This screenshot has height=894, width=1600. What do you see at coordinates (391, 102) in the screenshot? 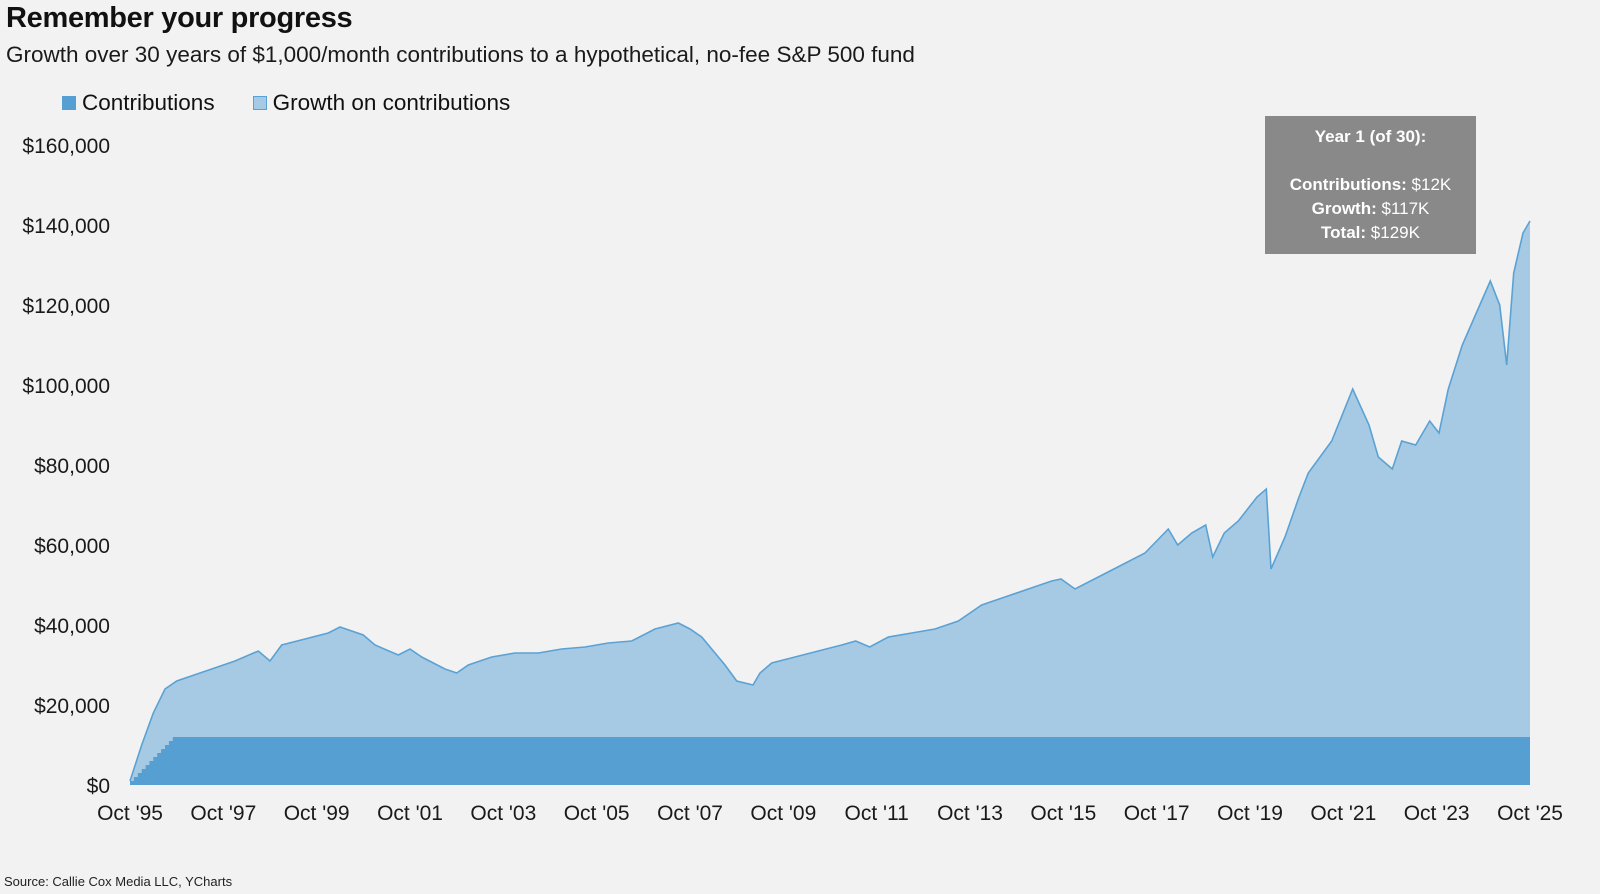
I see `legend-label-growth: Growth on contributions` at bounding box center [391, 102].